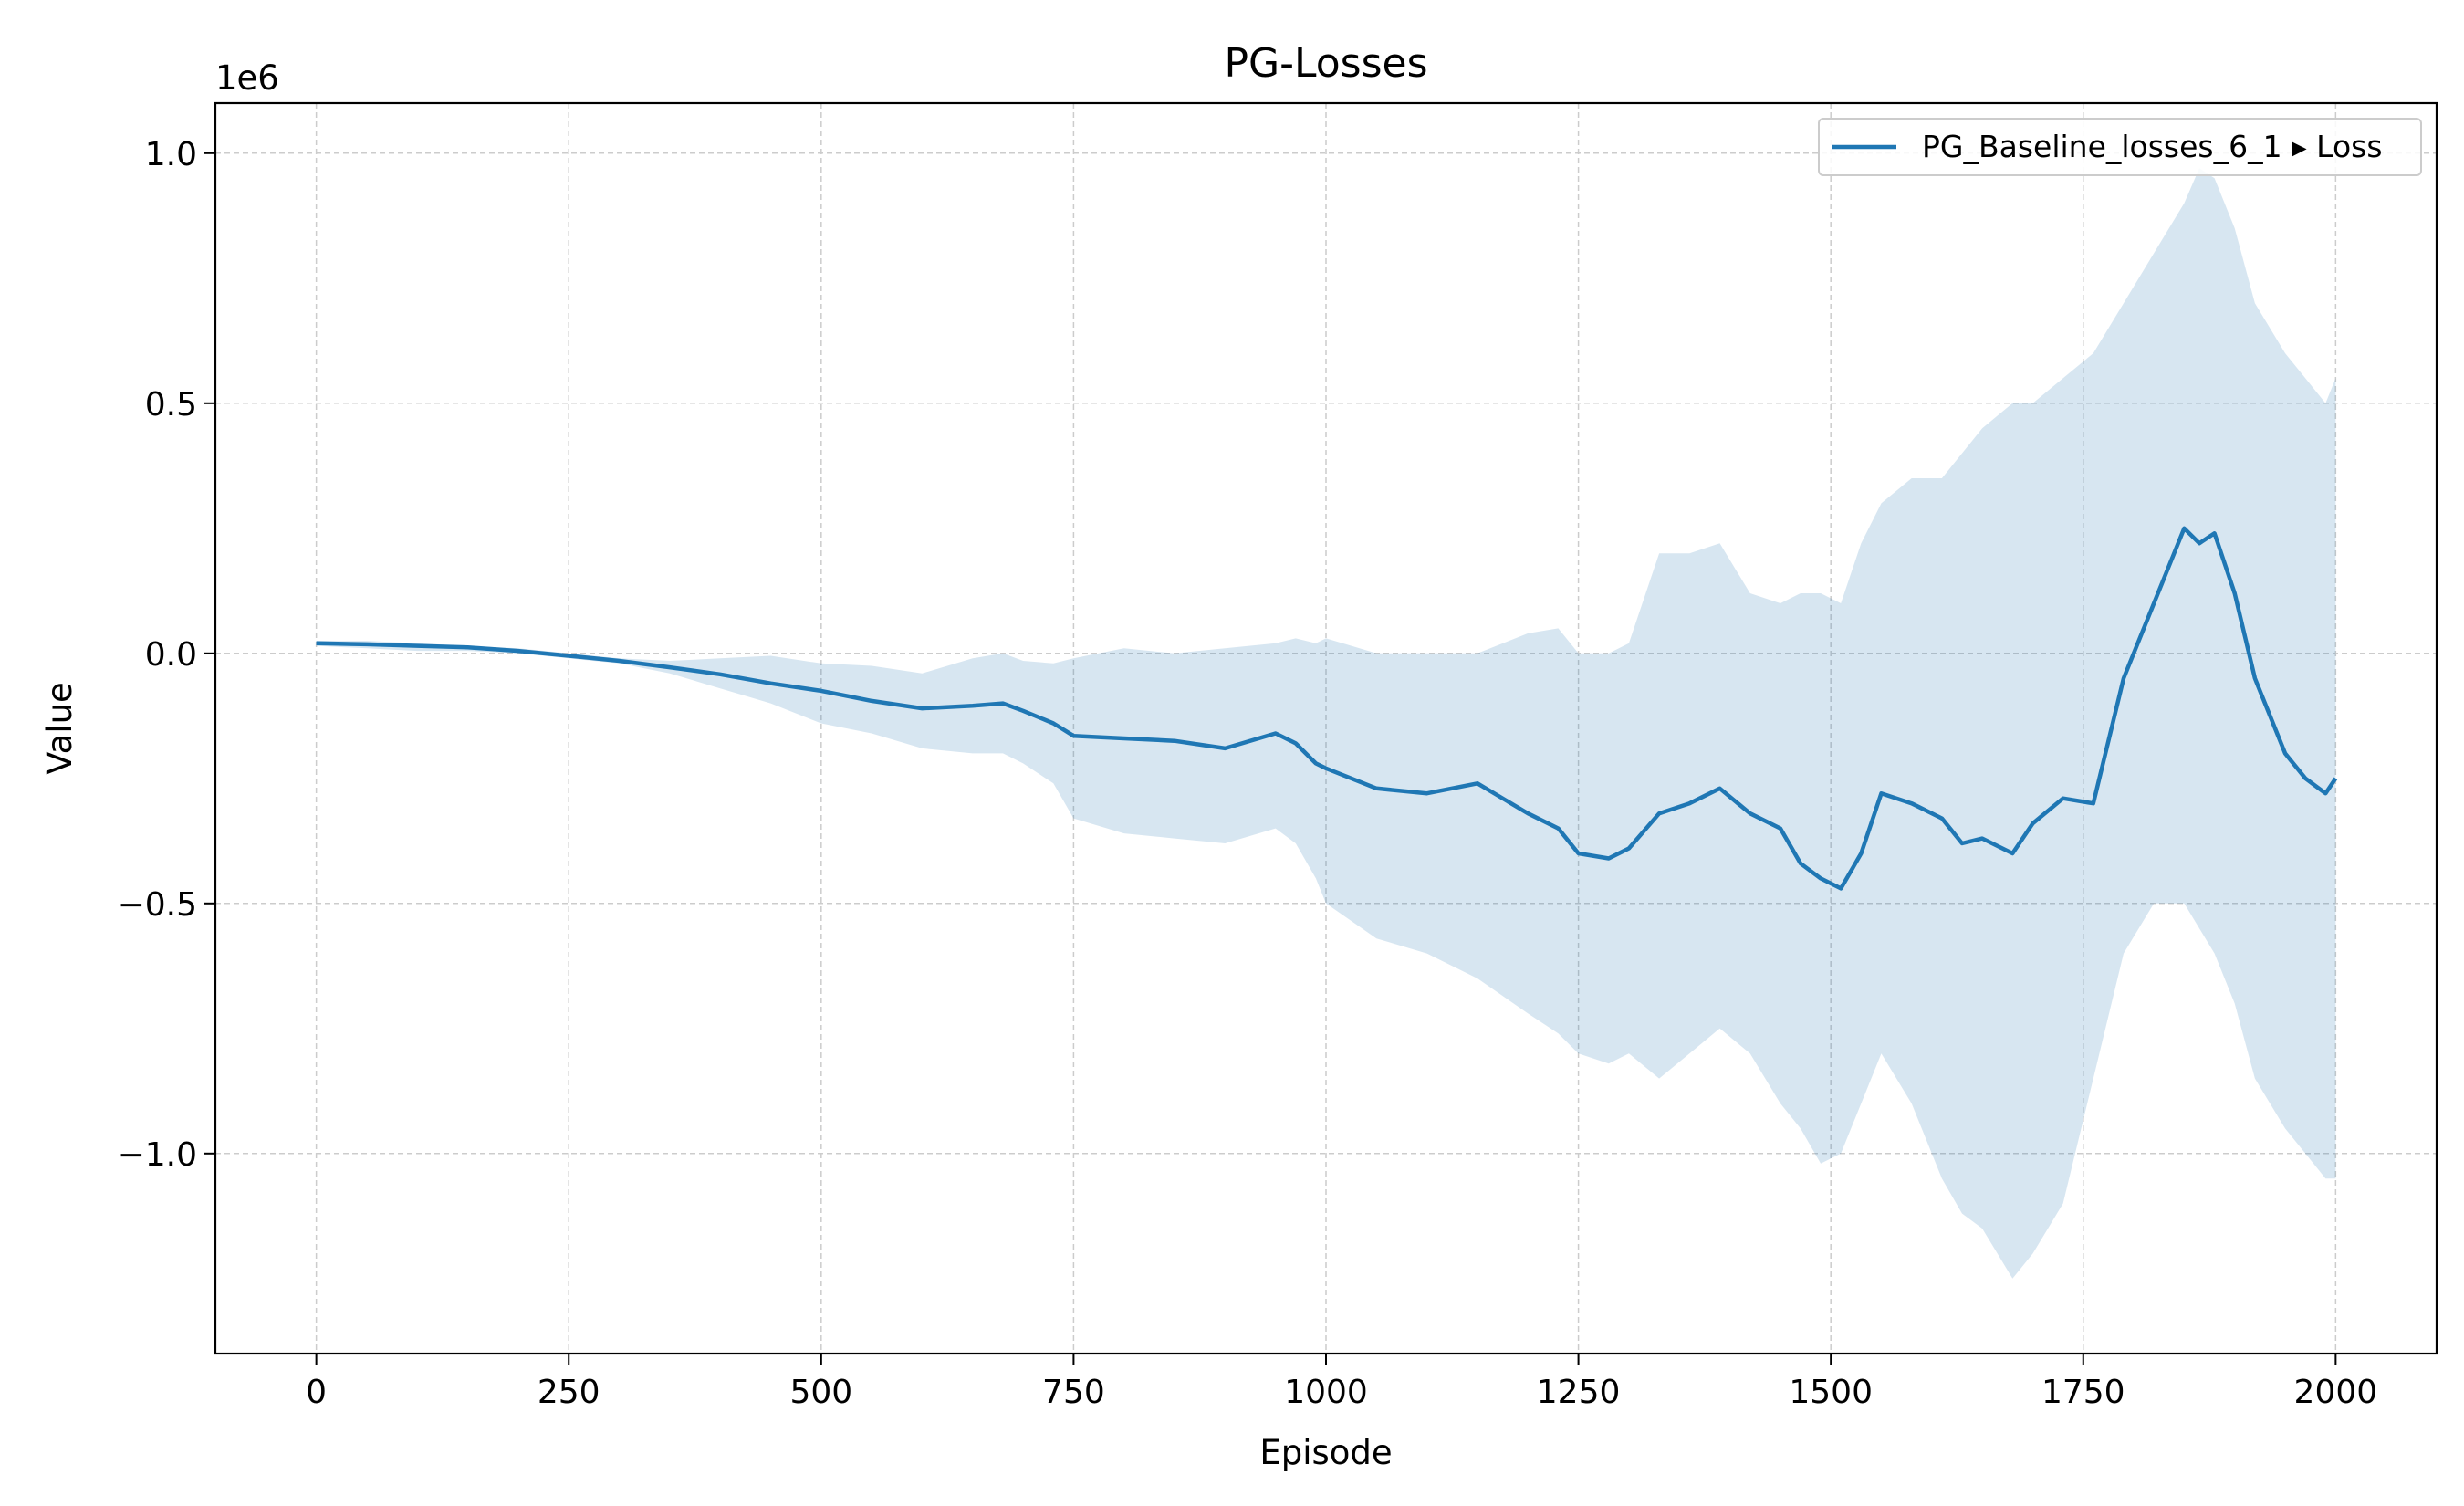  What do you see at coordinates (1326, 1392) in the screenshot?
I see `x-tick-label: 1000` at bounding box center [1326, 1392].